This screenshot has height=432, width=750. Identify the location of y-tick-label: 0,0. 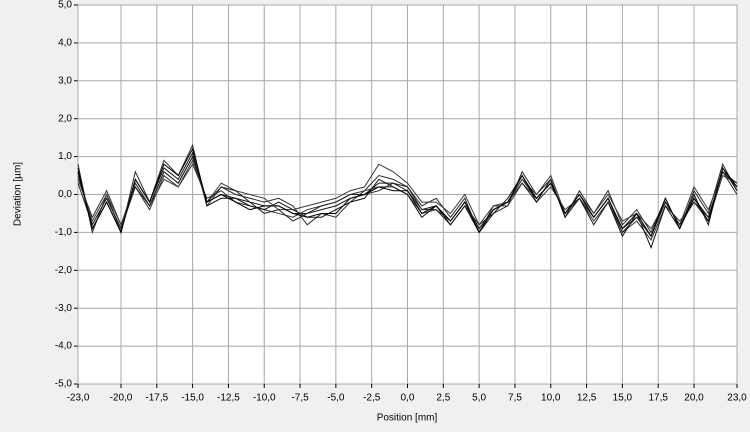
(65, 194).